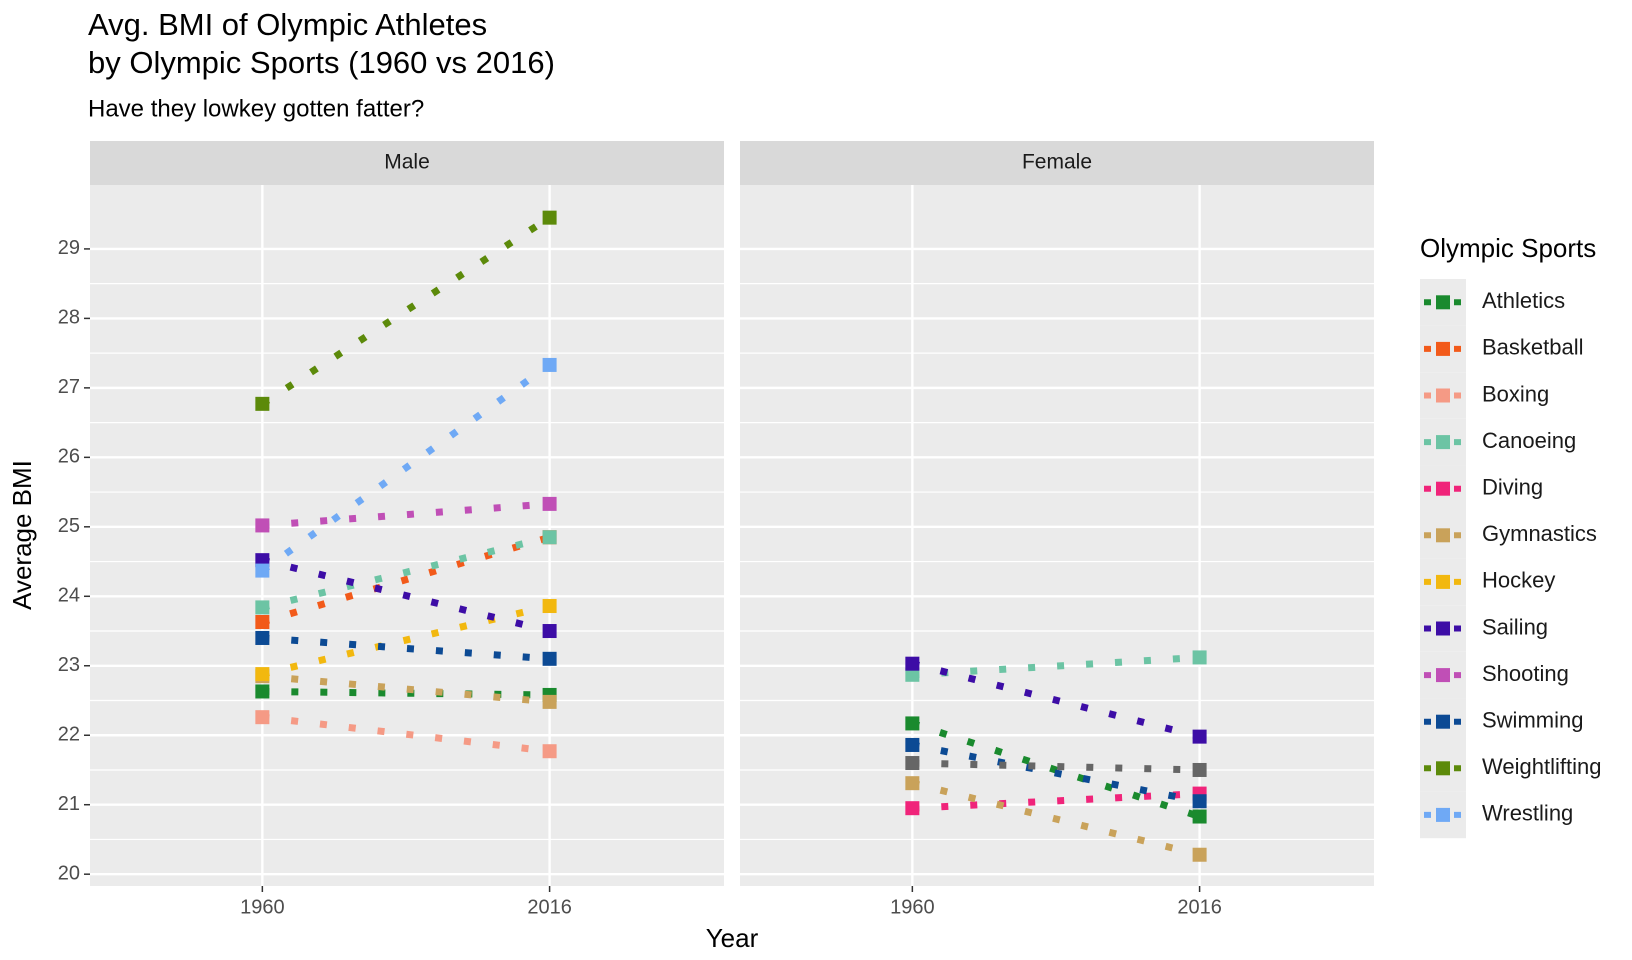  What do you see at coordinates (1523, 300) in the screenshot?
I see `legend-label: Athletics` at bounding box center [1523, 300].